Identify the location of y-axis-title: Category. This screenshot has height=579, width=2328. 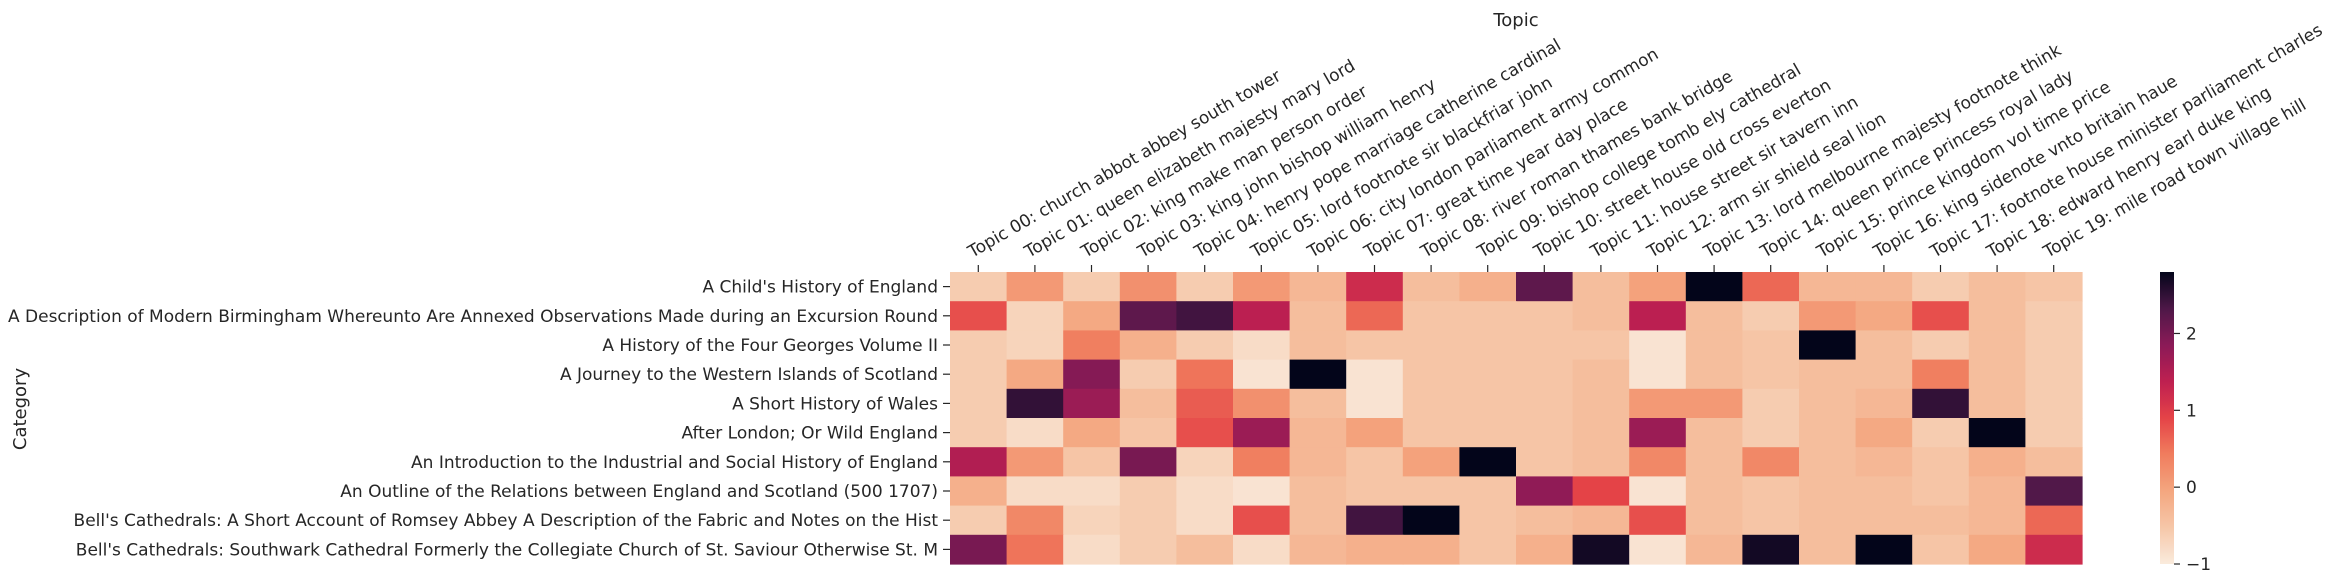
(20, 409).